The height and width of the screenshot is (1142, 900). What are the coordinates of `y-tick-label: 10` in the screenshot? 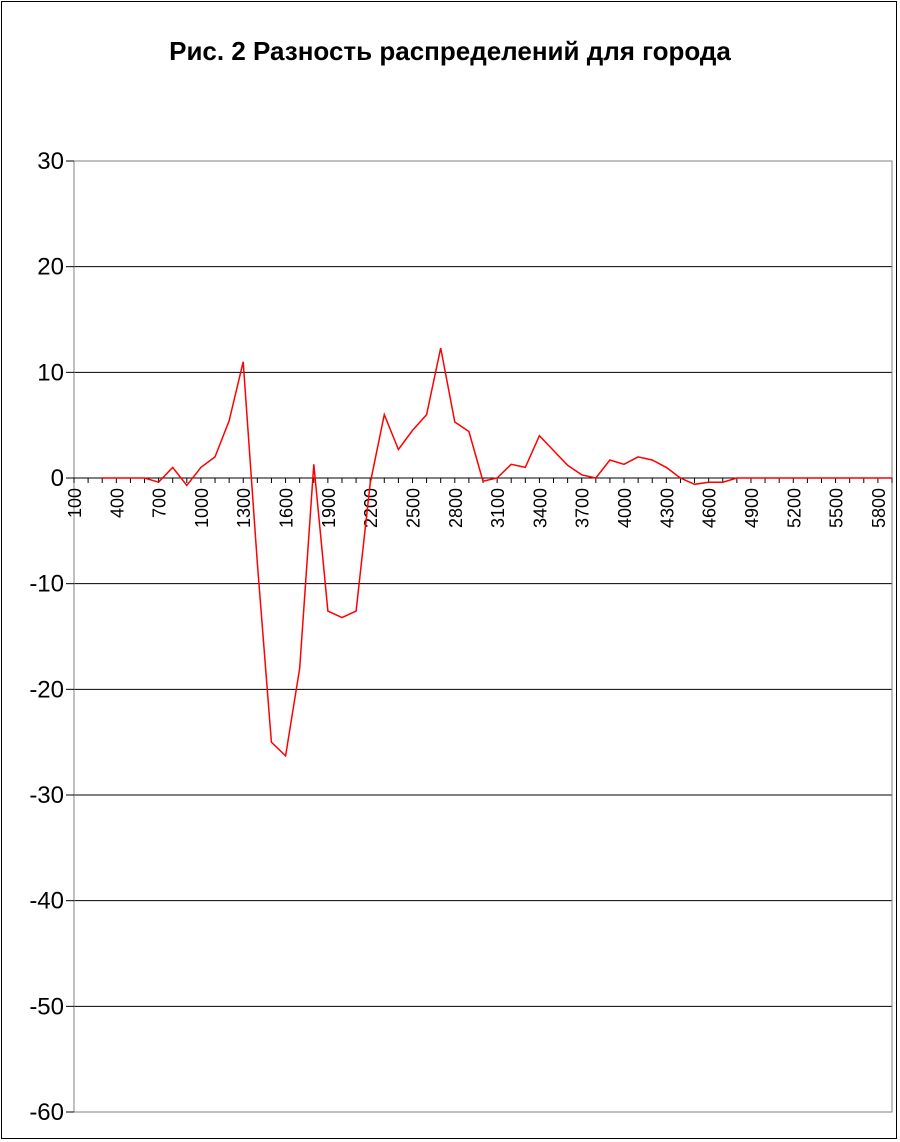 It's located at (50, 372).